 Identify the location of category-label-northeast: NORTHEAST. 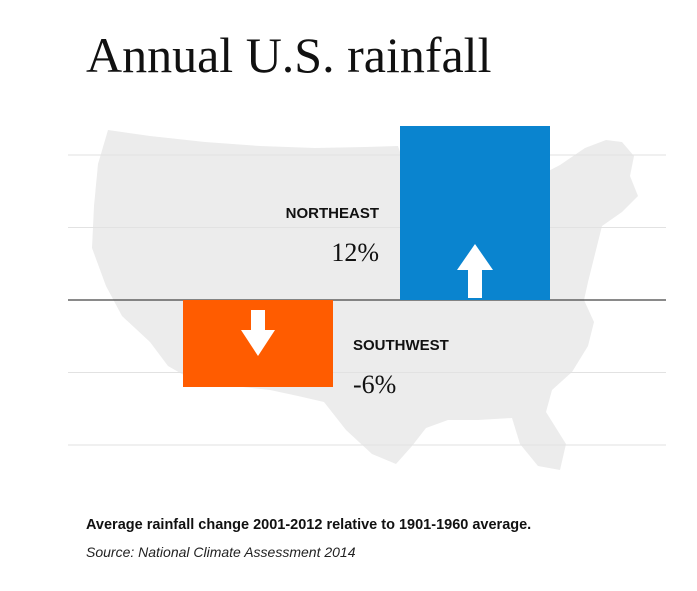
(332, 213).